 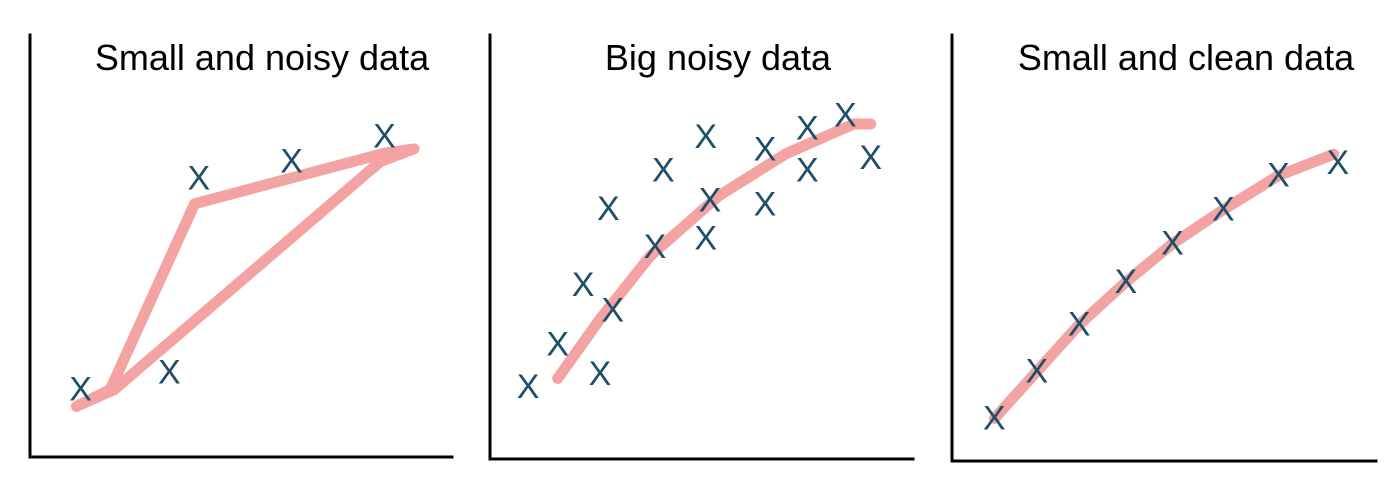 I want to click on data-point-small-noisy-2: X, so click(x=169, y=373).